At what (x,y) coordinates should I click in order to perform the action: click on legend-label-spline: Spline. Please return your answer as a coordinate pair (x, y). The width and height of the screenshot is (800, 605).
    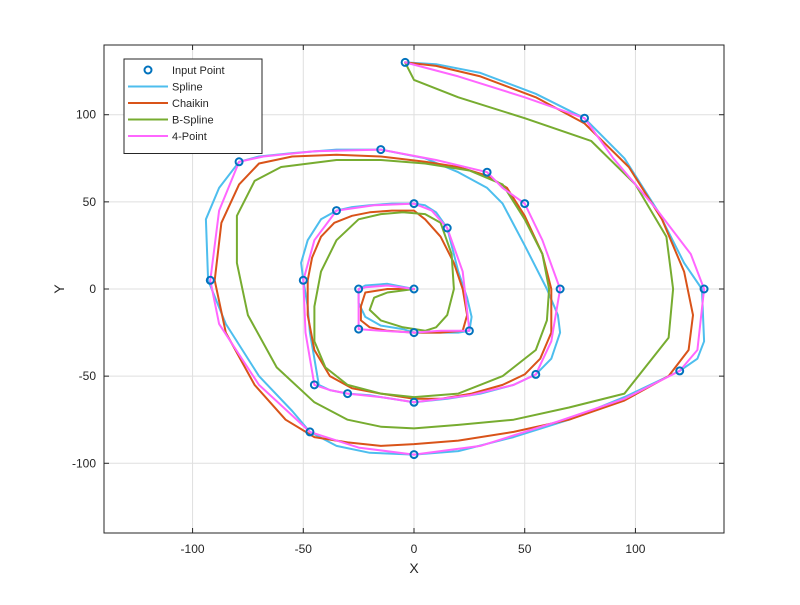
    Looking at the image, I should click on (187, 88).